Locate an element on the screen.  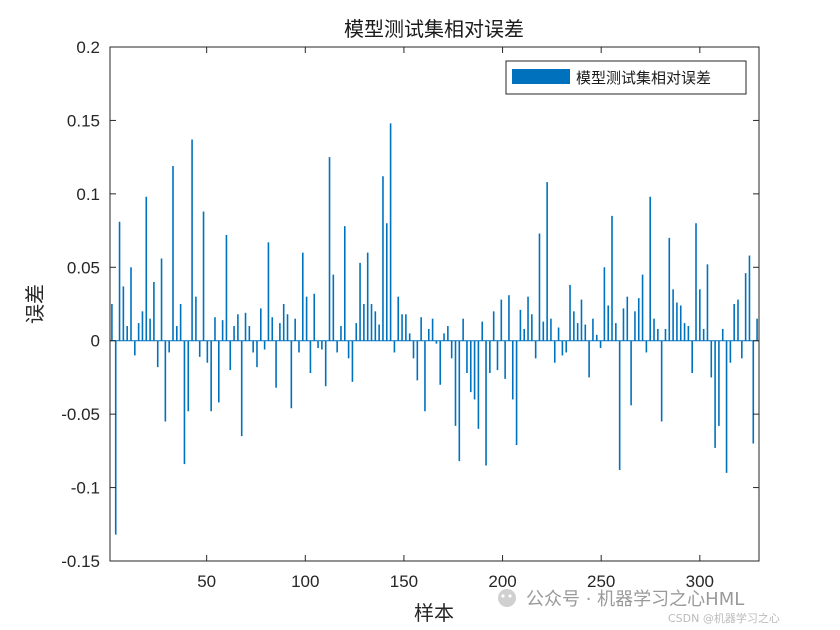
y-axis-label: 误差 is located at coordinates (35, 304).